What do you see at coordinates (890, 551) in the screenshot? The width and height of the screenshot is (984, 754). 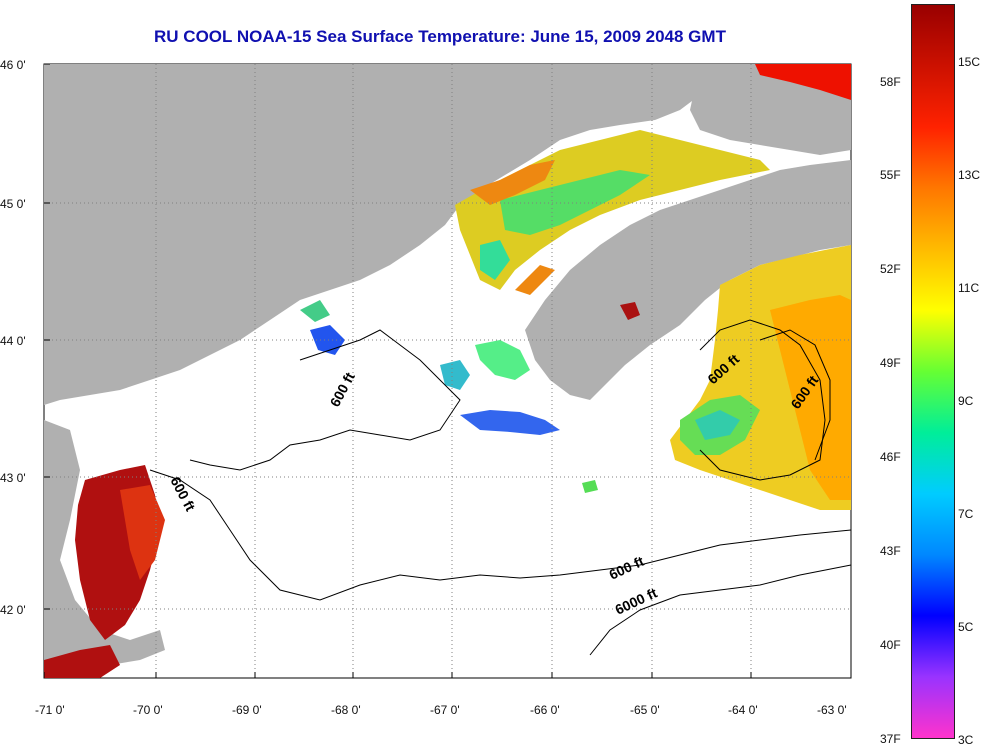 I see `colorbar-f-label: 43F` at bounding box center [890, 551].